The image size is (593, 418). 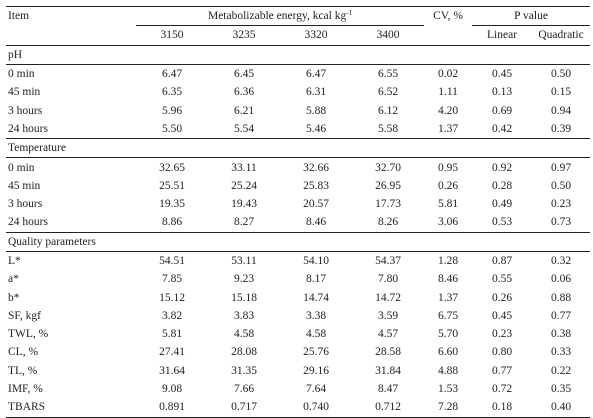 What do you see at coordinates (316, 128) in the screenshot?
I see `cell-value: 5.46` at bounding box center [316, 128].